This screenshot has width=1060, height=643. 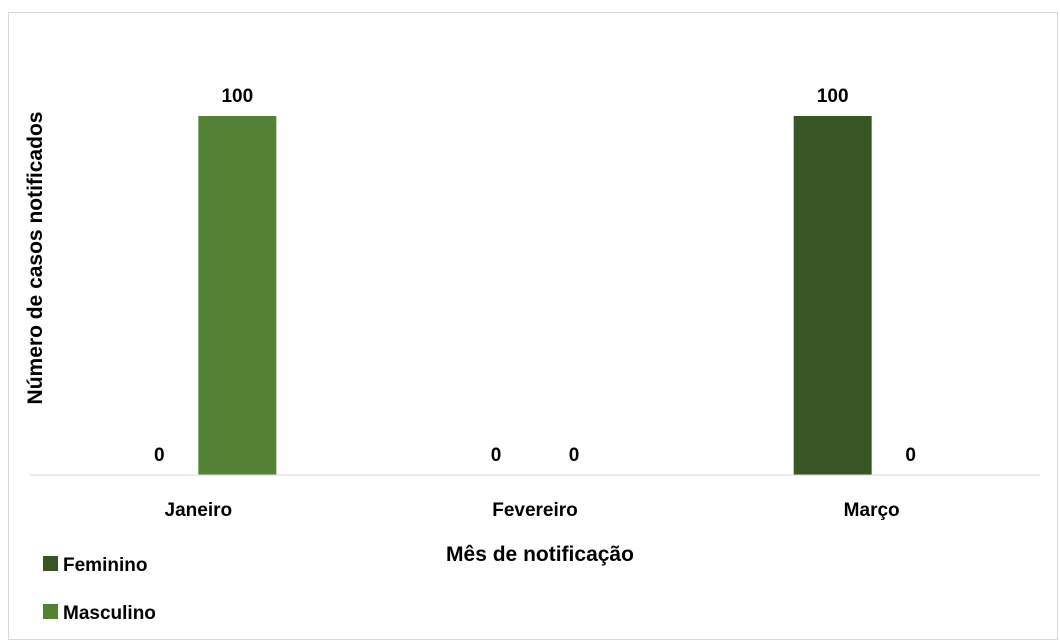 I want to click on data-label-feminino-fevereiro: 0, so click(x=496, y=455).